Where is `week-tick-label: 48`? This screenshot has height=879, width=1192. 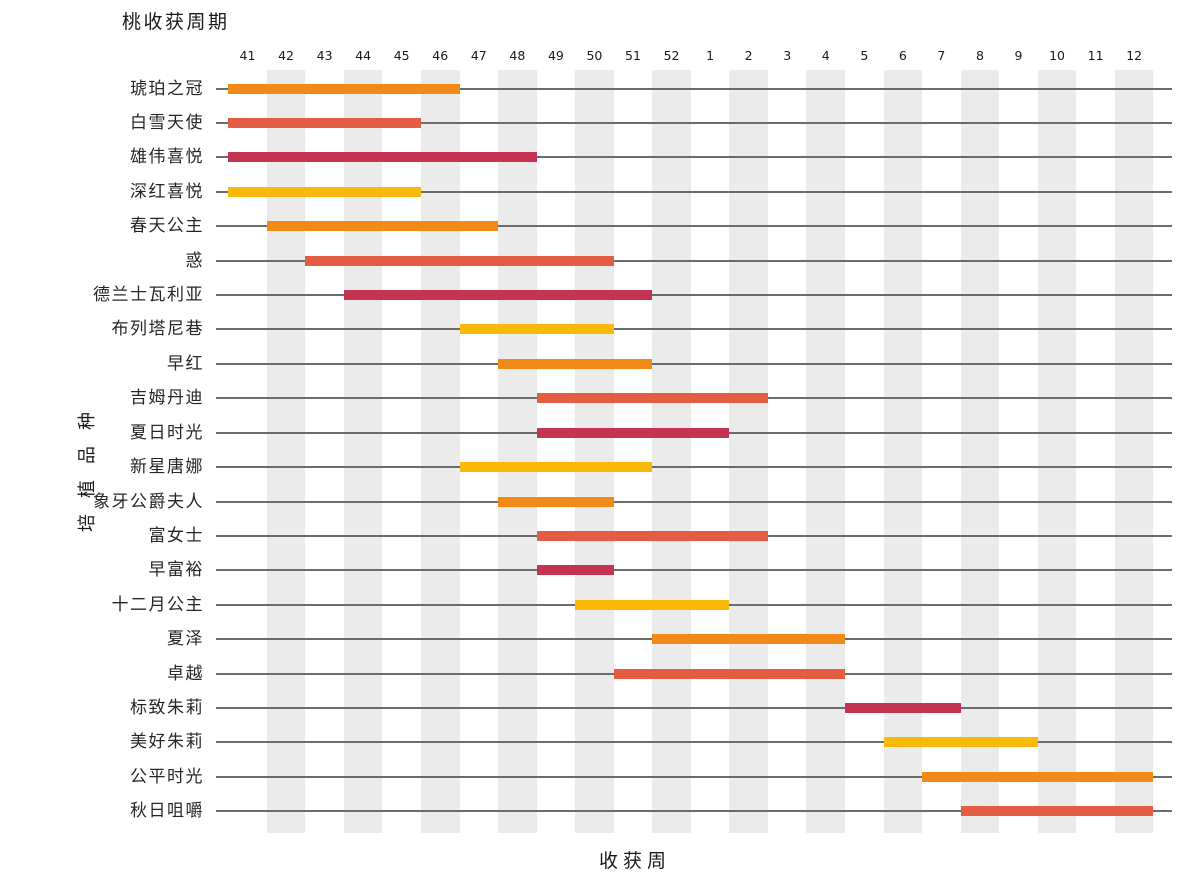
week-tick-label: 48 is located at coordinates (517, 55).